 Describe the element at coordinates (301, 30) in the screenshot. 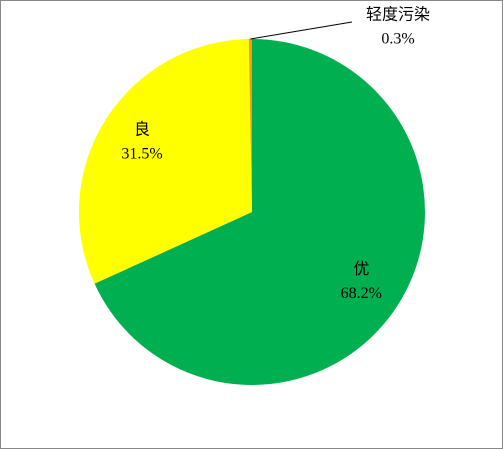

I see `leader-line` at that location.